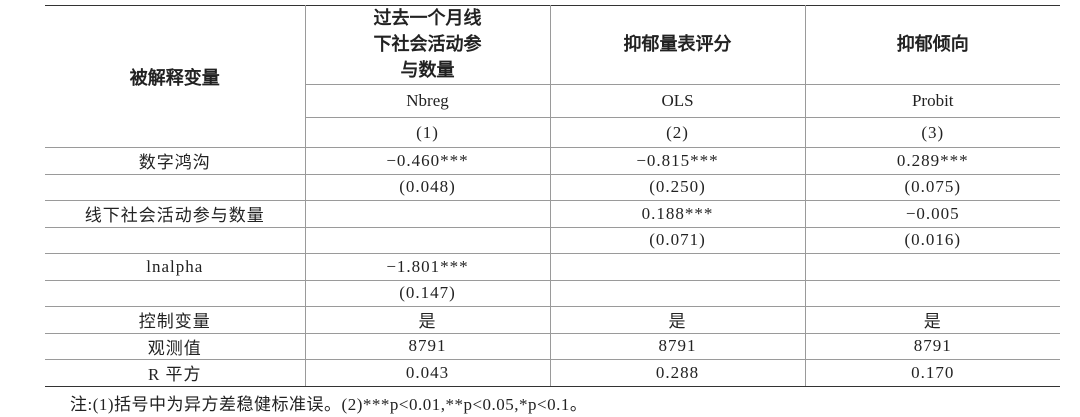  Describe the element at coordinates (427, 161) in the screenshot. I see `cell: −0.460***` at that location.